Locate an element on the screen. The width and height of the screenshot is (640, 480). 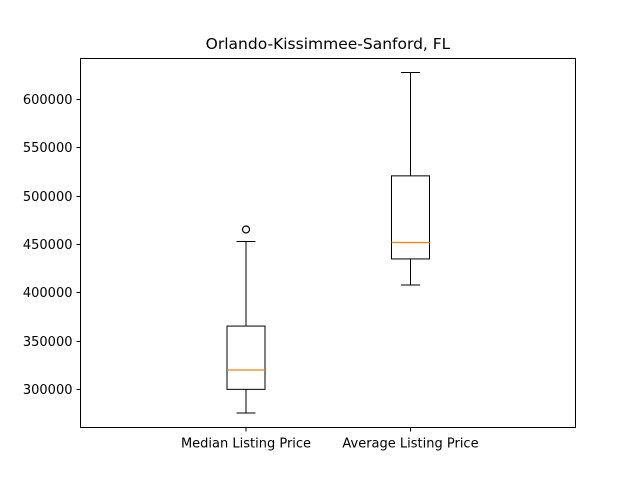
y-tick-label: 600000 is located at coordinates (48, 100).